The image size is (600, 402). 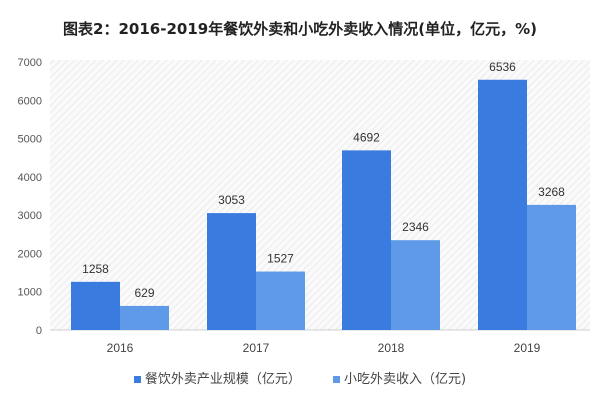 What do you see at coordinates (95, 269) in the screenshot?
I see `data-label: 1258` at bounding box center [95, 269].